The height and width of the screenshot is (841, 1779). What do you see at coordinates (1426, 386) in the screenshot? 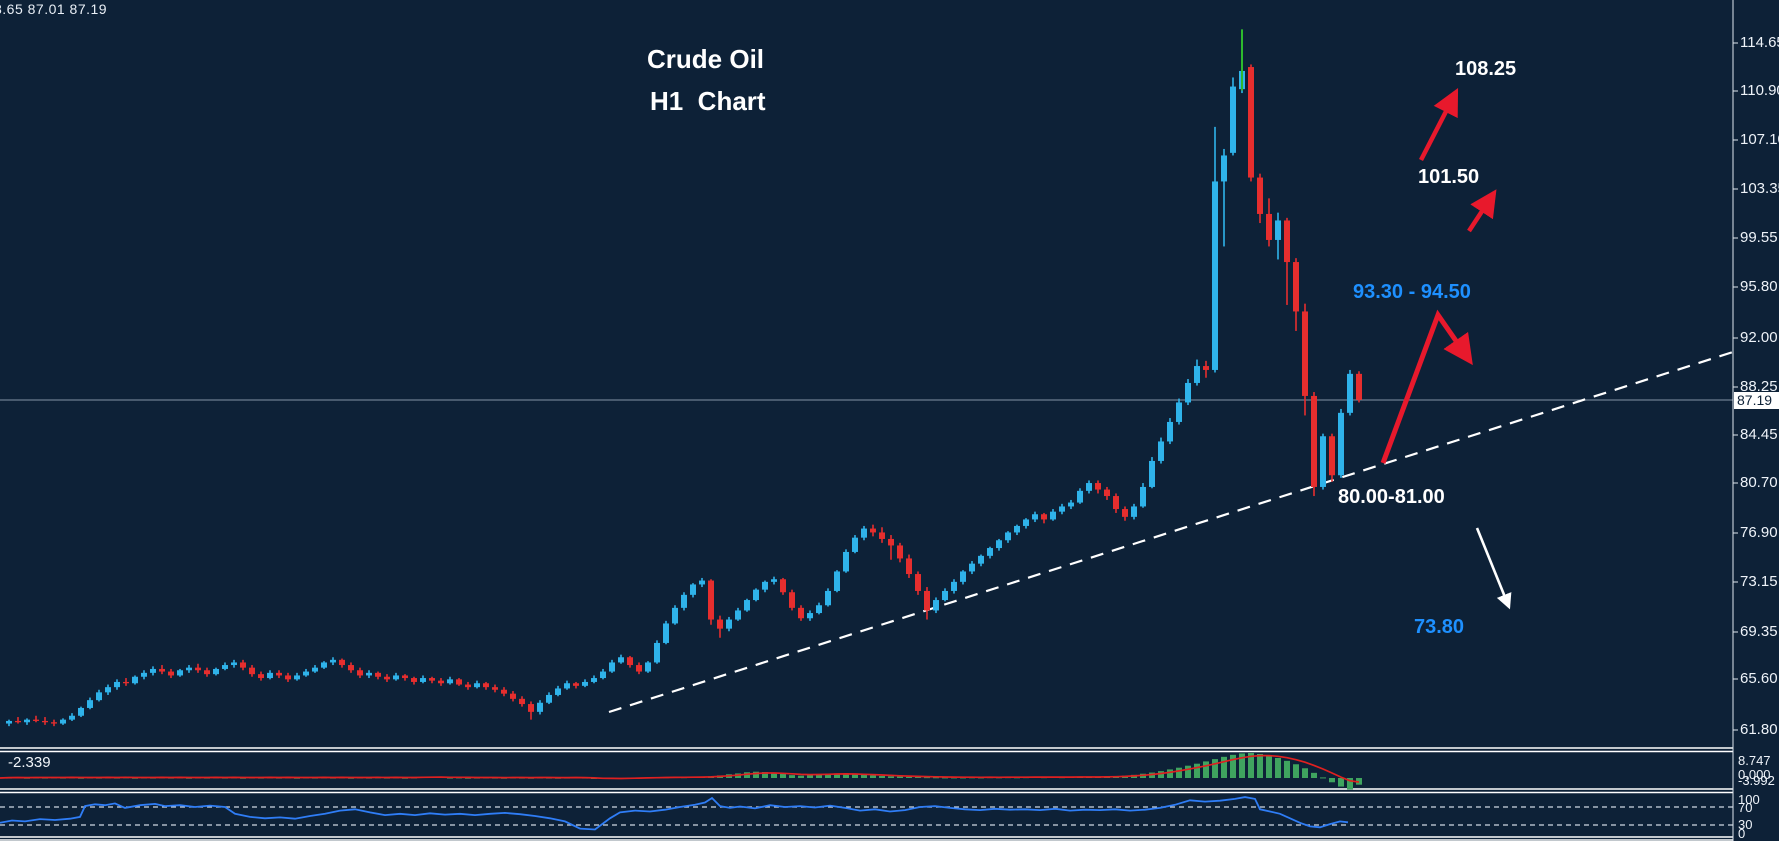
I see `red-v-arrow` at bounding box center [1426, 386].